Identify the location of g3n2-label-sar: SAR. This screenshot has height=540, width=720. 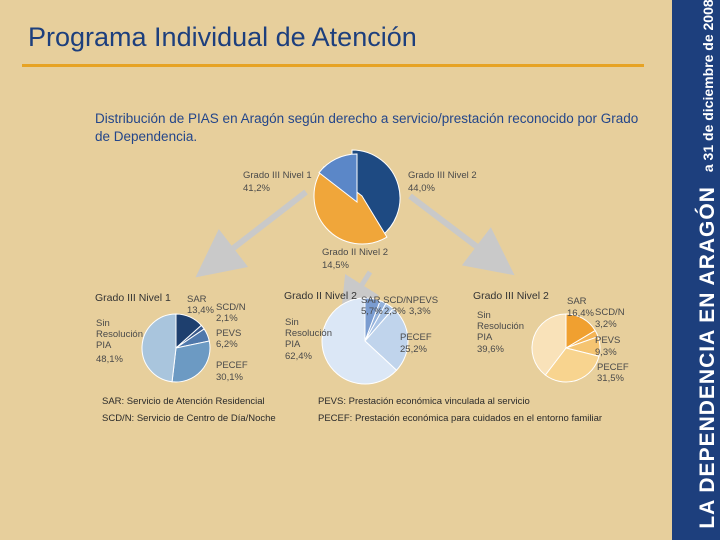
(577, 301).